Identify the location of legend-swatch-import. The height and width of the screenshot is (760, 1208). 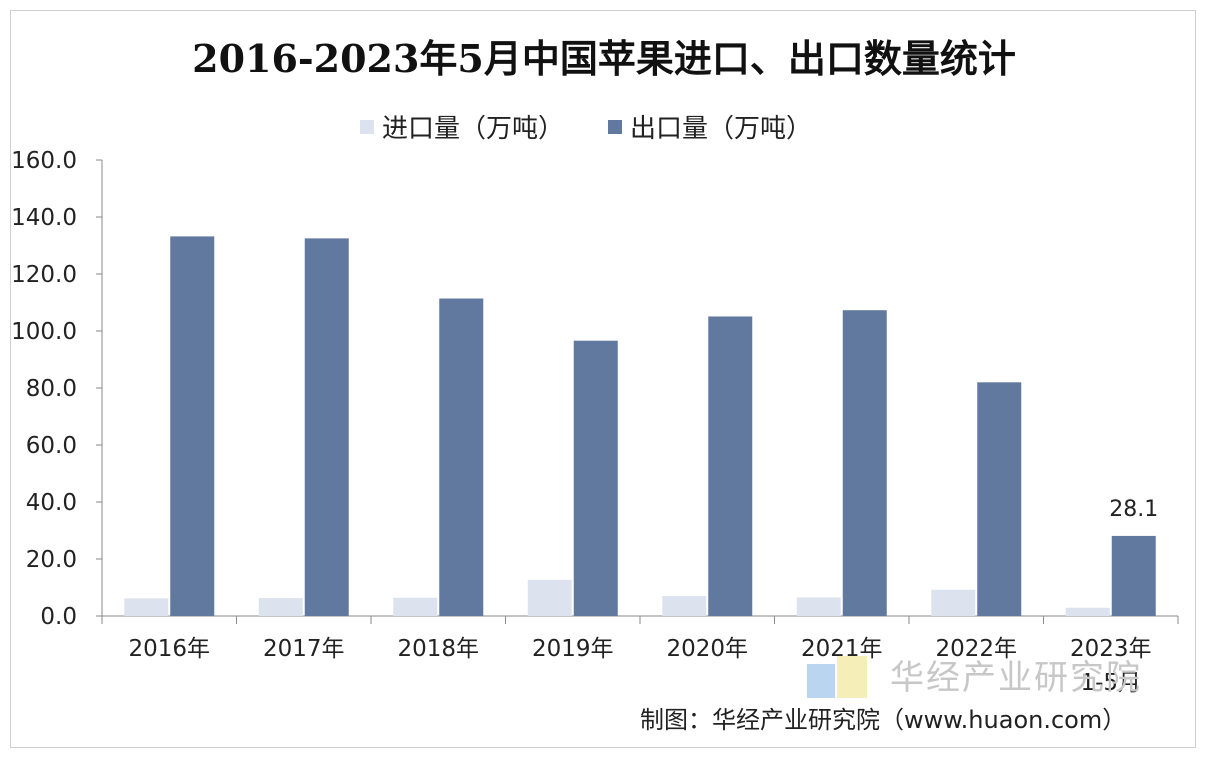
(367, 126).